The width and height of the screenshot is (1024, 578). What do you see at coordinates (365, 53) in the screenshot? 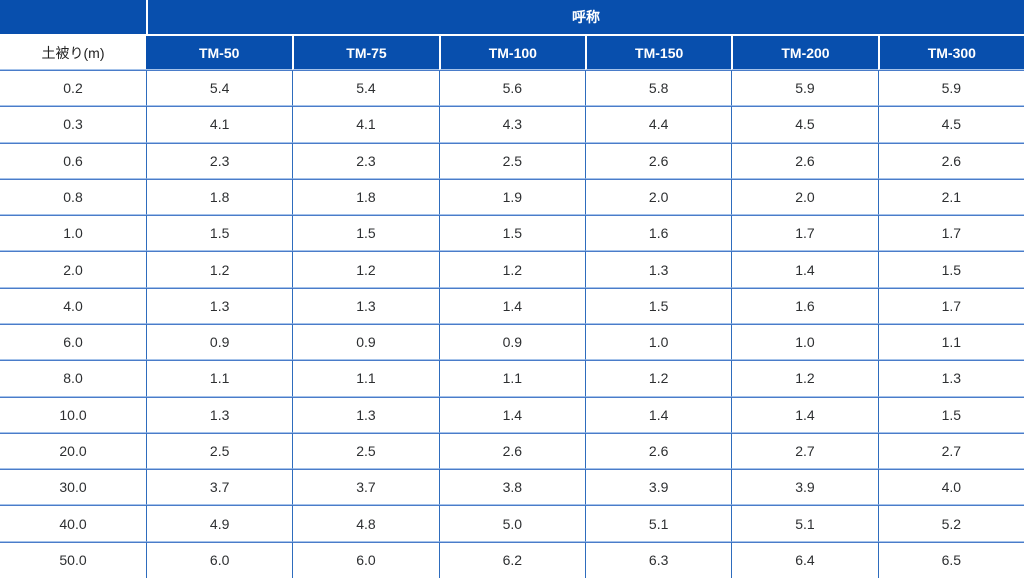
I see `column-header-tm75: TM-75` at bounding box center [365, 53].